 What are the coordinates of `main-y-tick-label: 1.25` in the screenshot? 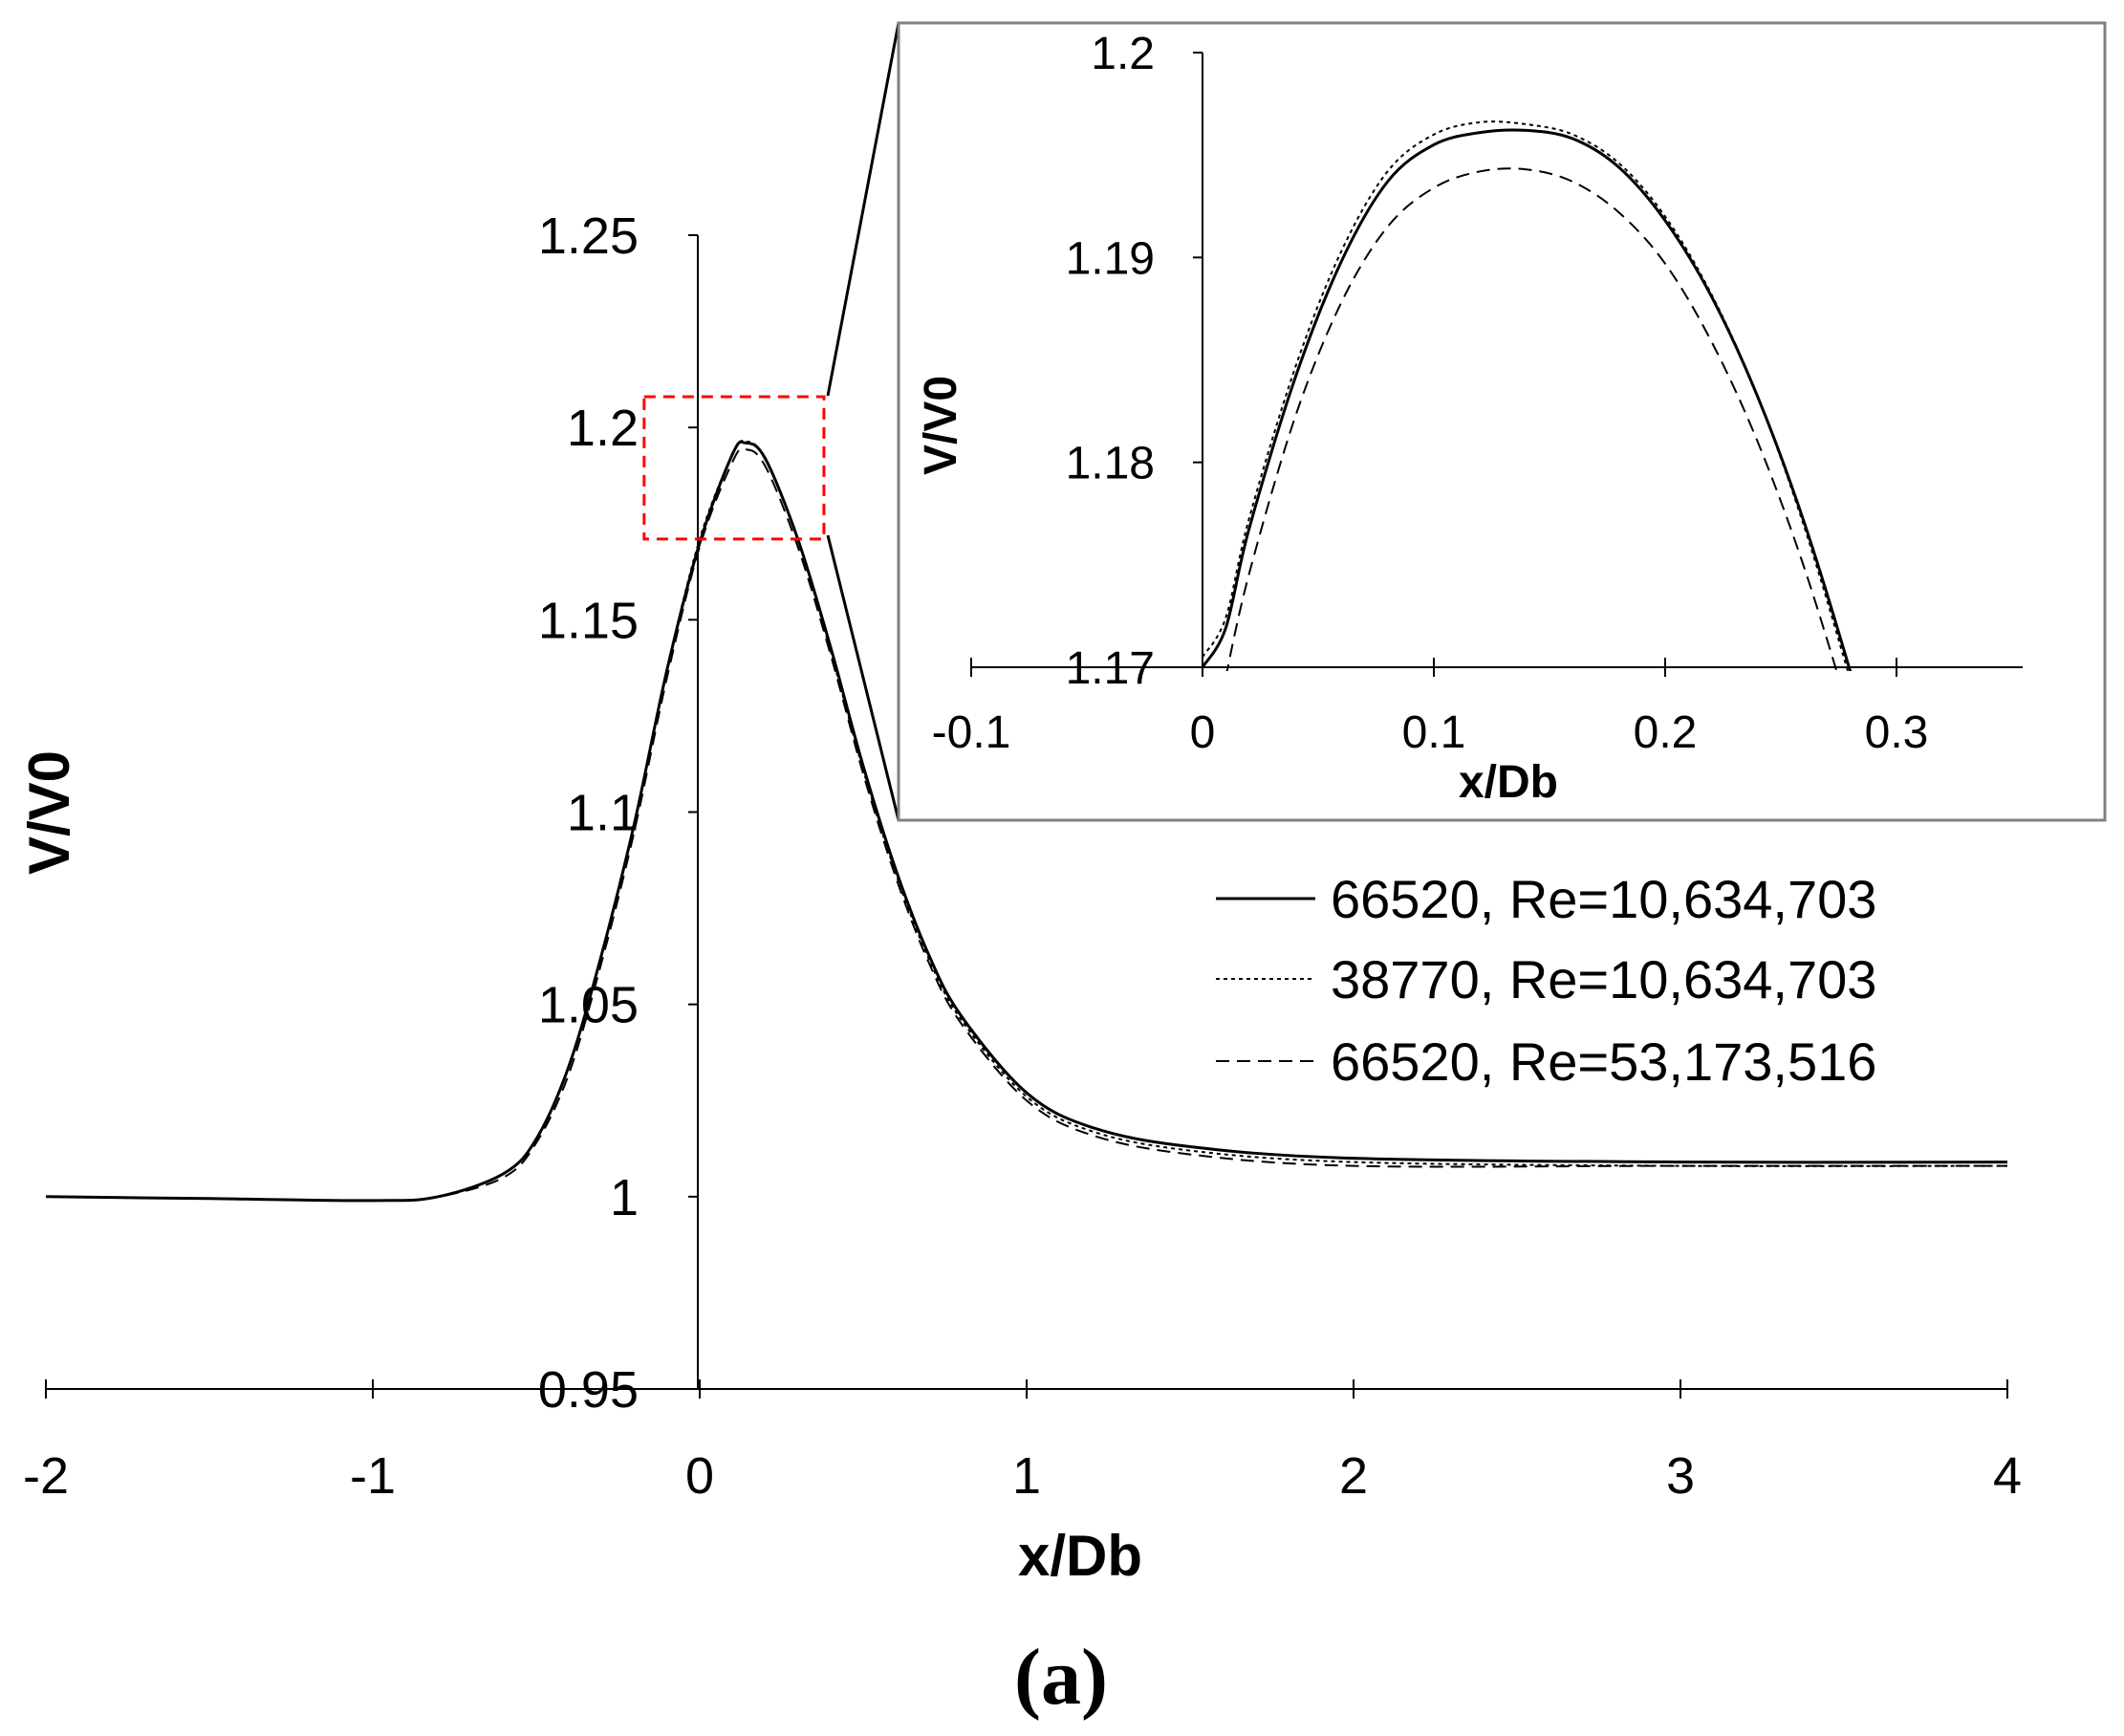 It's located at (588, 236).